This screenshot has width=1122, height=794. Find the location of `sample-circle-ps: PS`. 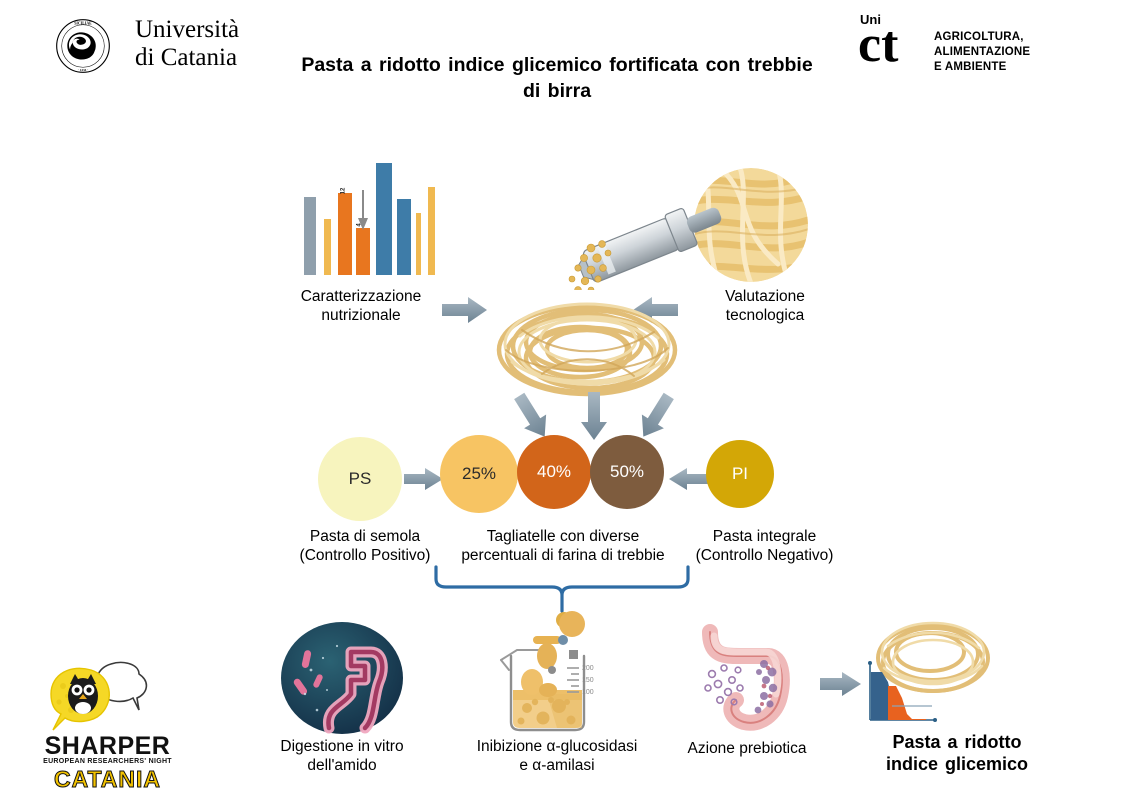

sample-circle-ps: PS is located at coordinates (360, 479).